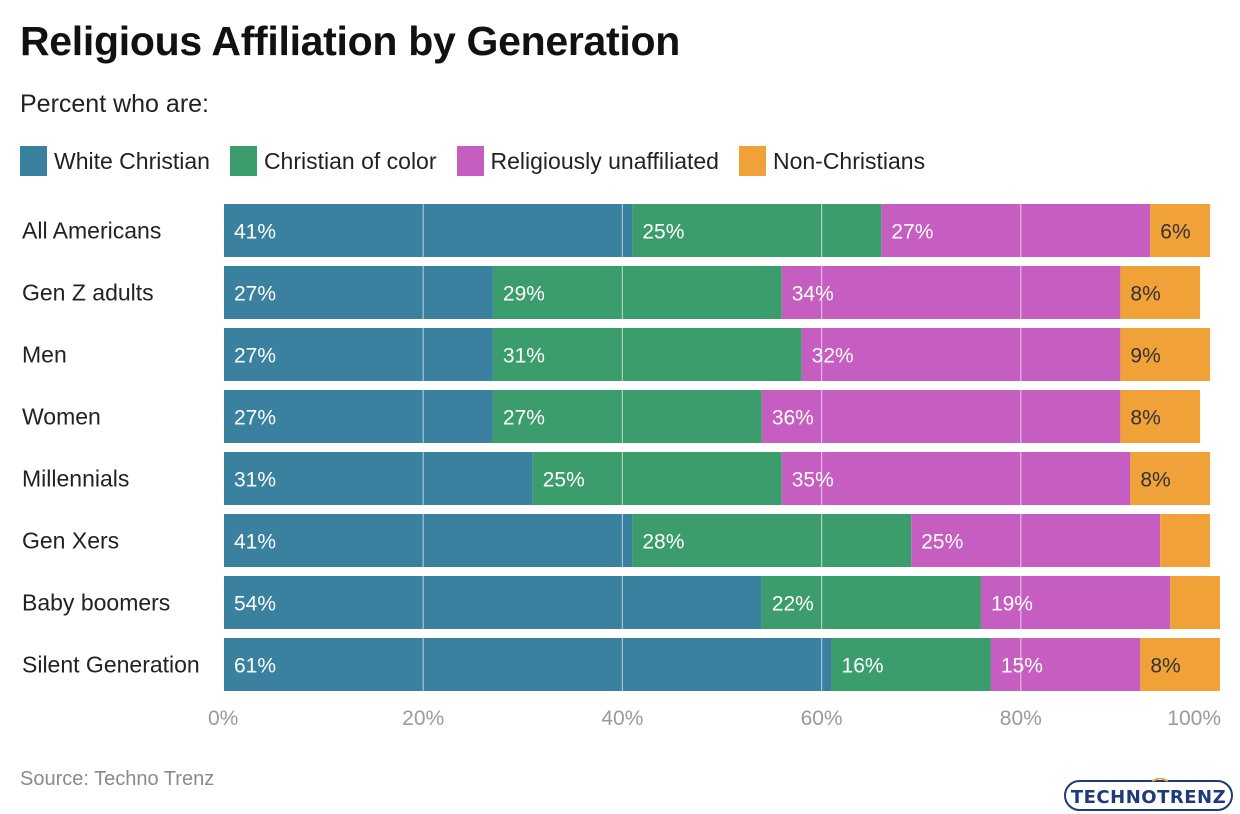  What do you see at coordinates (91, 231) in the screenshot?
I see `category-label-all-americans: All Americans` at bounding box center [91, 231].